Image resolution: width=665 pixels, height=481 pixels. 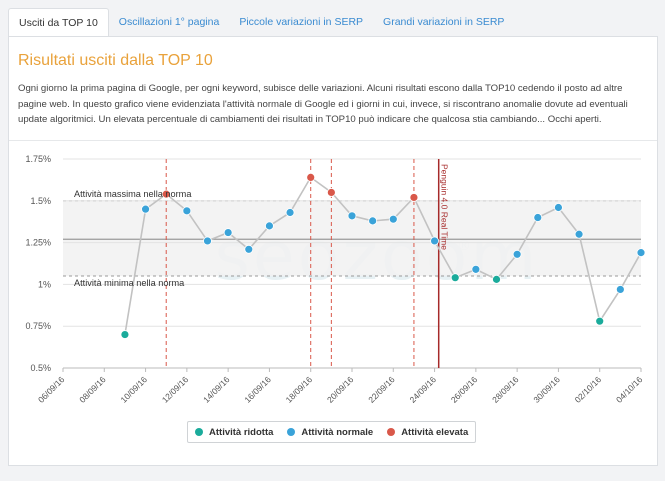 What do you see at coordinates (38, 243) in the screenshot?
I see `y-tick-label: 1.25%` at bounding box center [38, 243].